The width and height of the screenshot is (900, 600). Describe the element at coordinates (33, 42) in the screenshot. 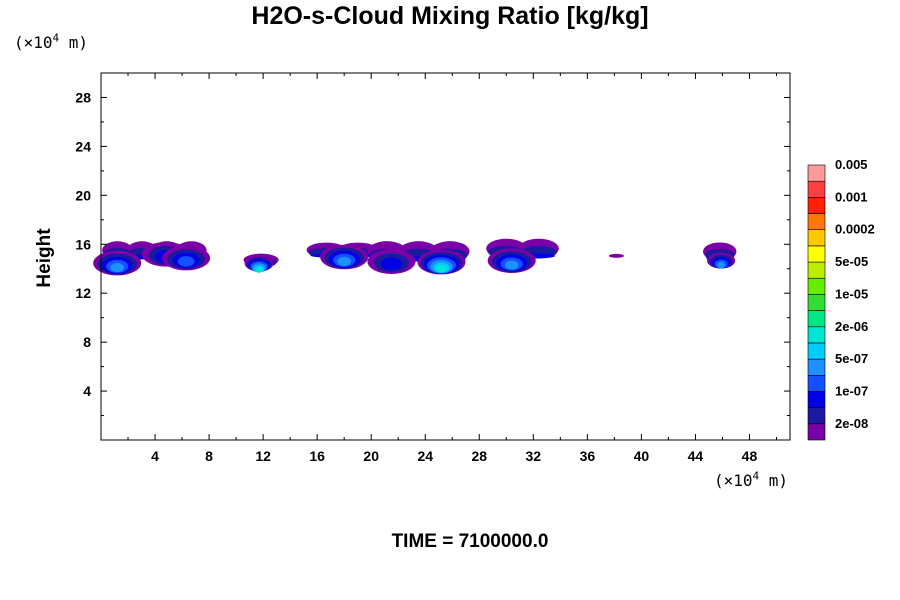

I see `y-unit-prefix: (×10` at that location.